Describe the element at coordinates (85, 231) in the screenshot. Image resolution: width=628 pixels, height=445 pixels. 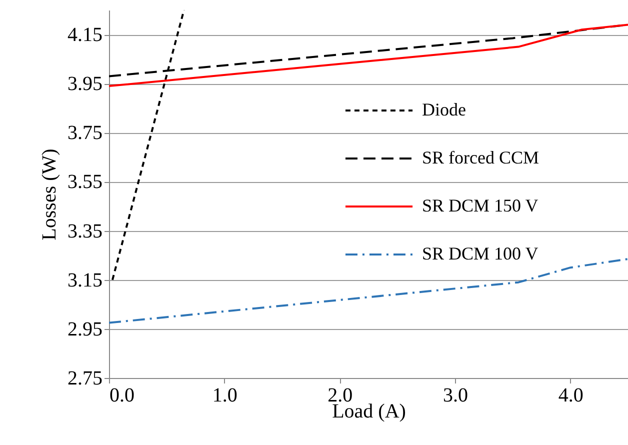
I see `y-tick-label: 3.35` at that location.